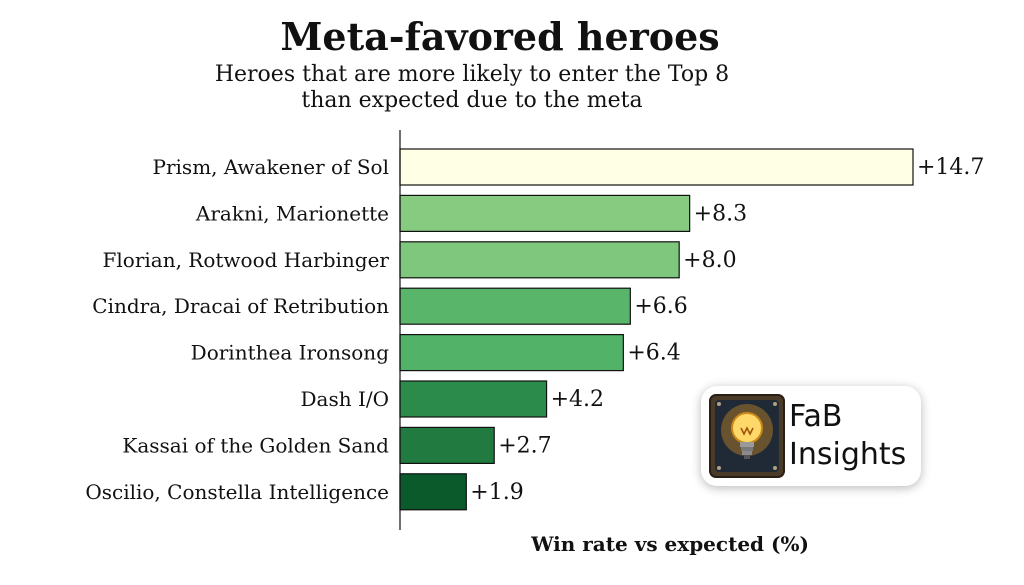 The height and width of the screenshot is (585, 1024). Describe the element at coordinates (240, 306) in the screenshot. I see `category-label: Cindra, Dracai of Retribution` at that location.